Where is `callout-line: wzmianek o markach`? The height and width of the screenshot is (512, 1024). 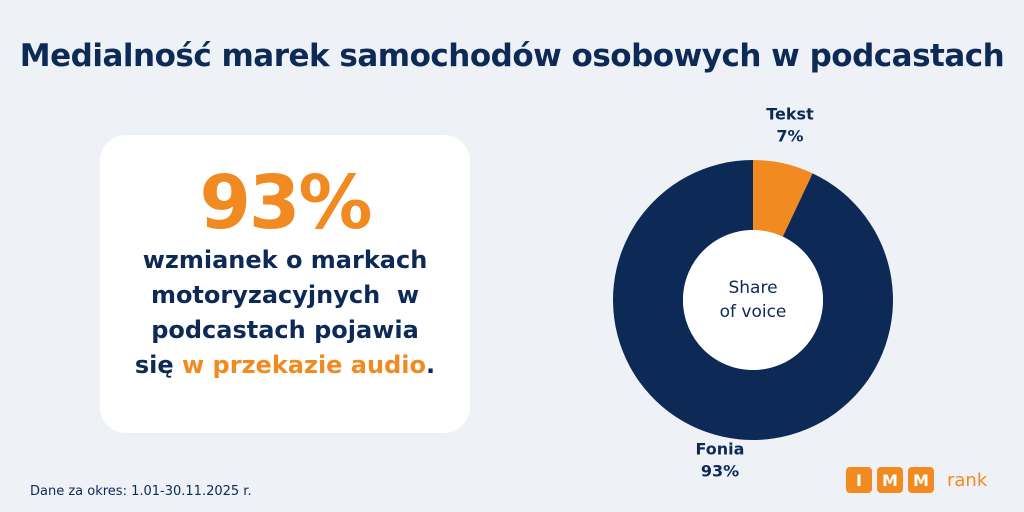 callout-line: wzmianek o markach is located at coordinates (285, 260).